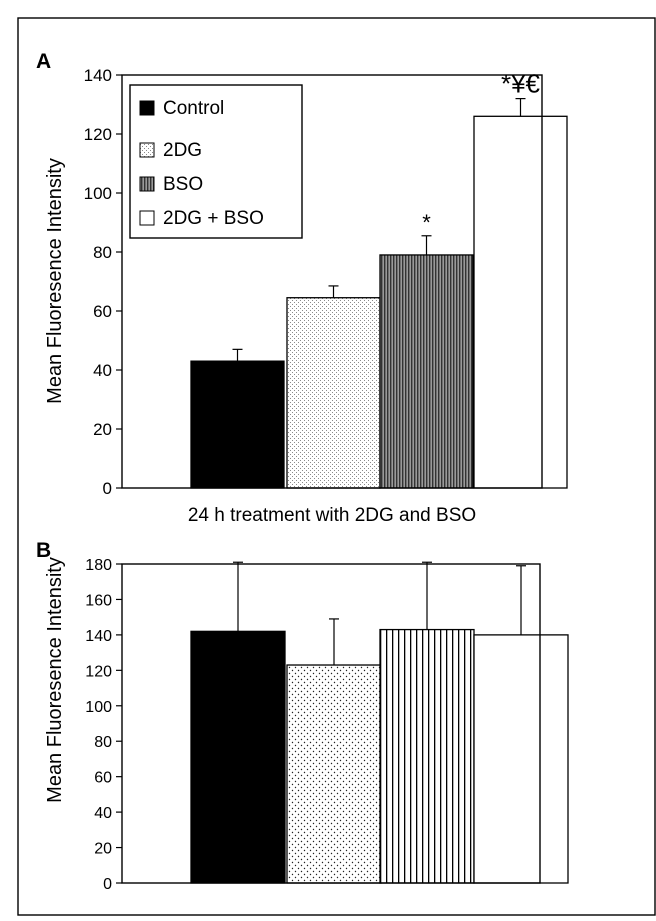  I want to click on panel-b-y-axis-label: Mean Fluoresence Intensity, so click(55, 680).